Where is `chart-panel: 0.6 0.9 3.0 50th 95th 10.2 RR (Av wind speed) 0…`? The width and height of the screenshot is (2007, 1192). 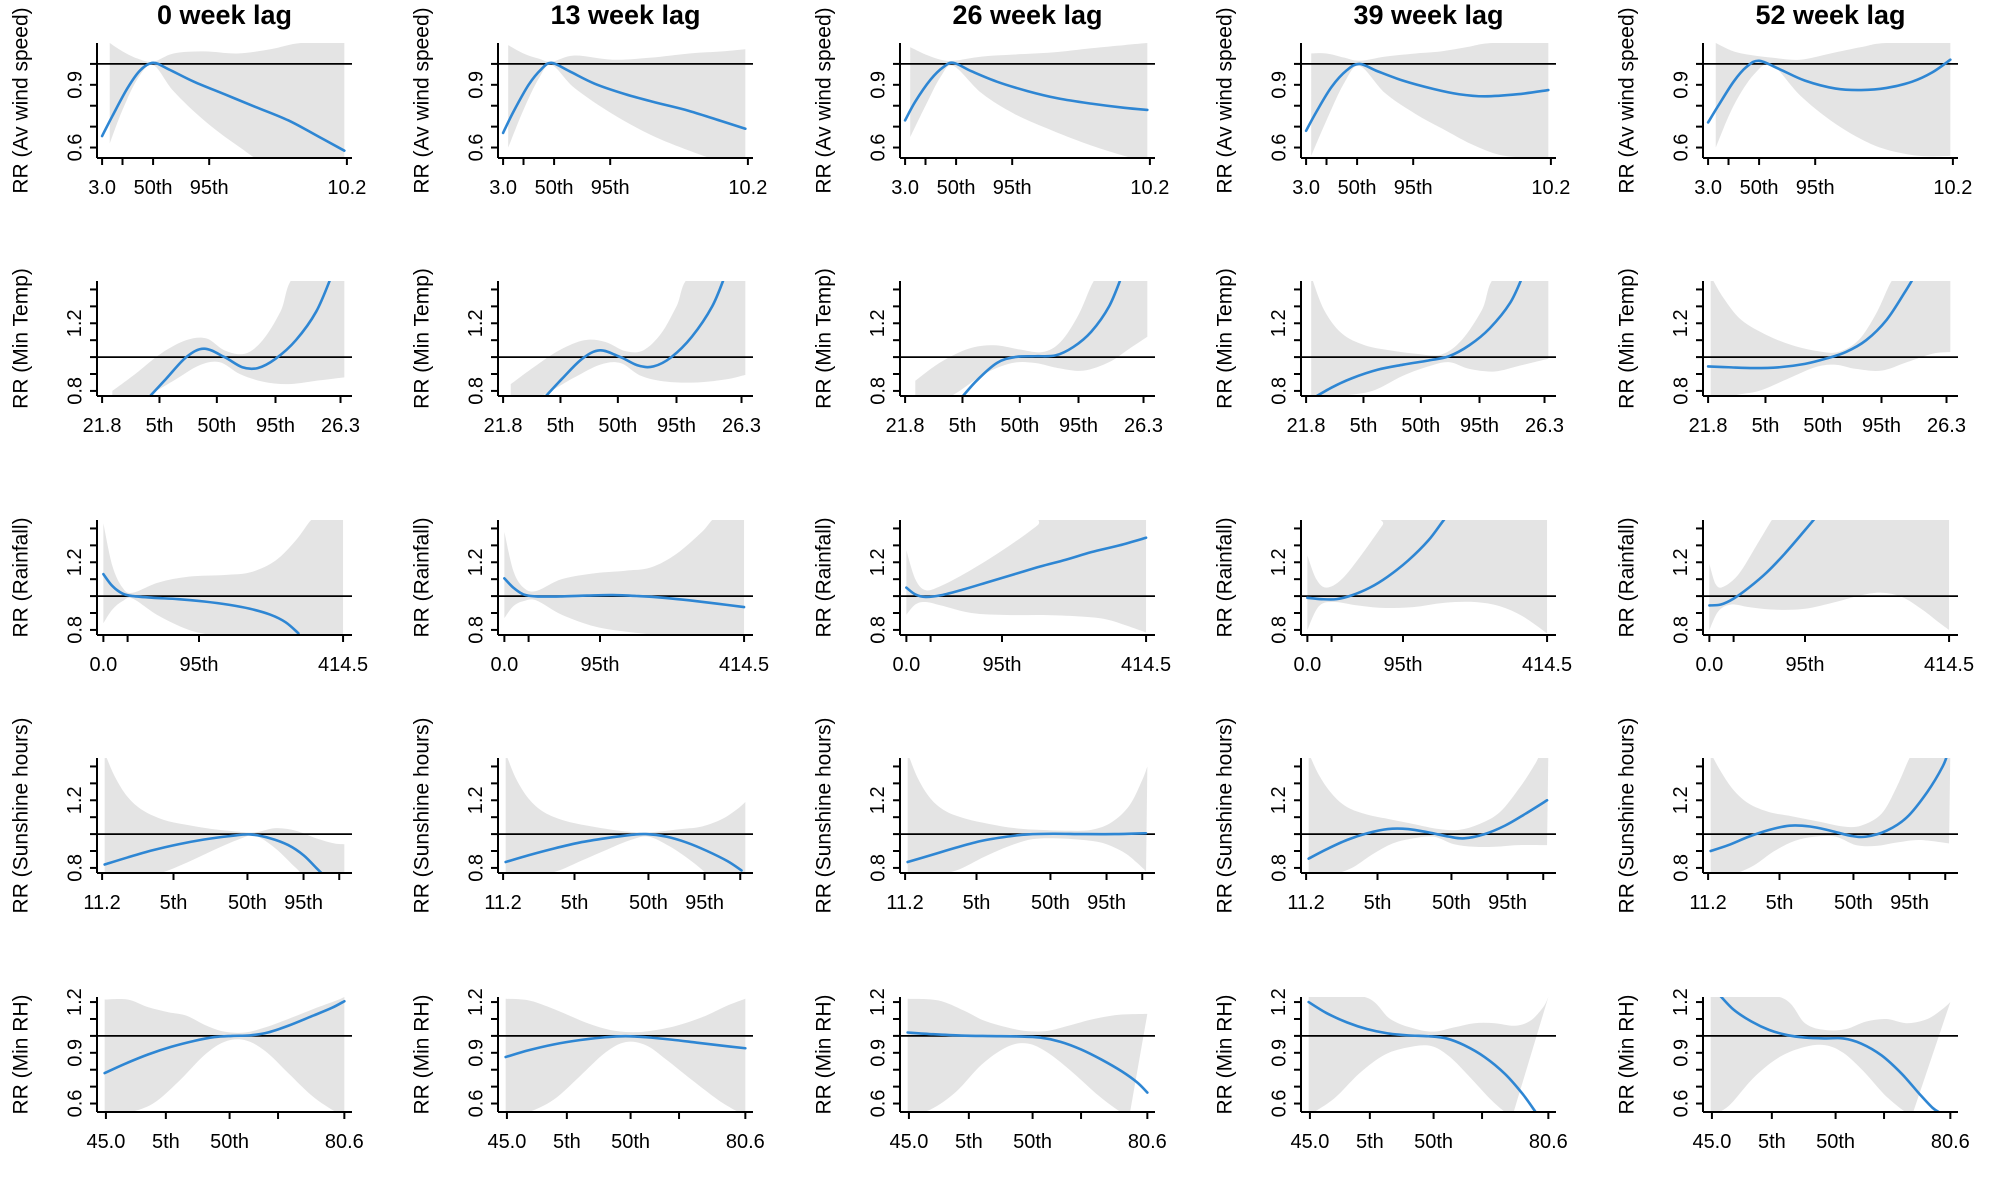 chart-panel: 0.6 0.9 3.0 50th 95th 10.2 RR (Av wind speed) 0… is located at coordinates (188, 99).